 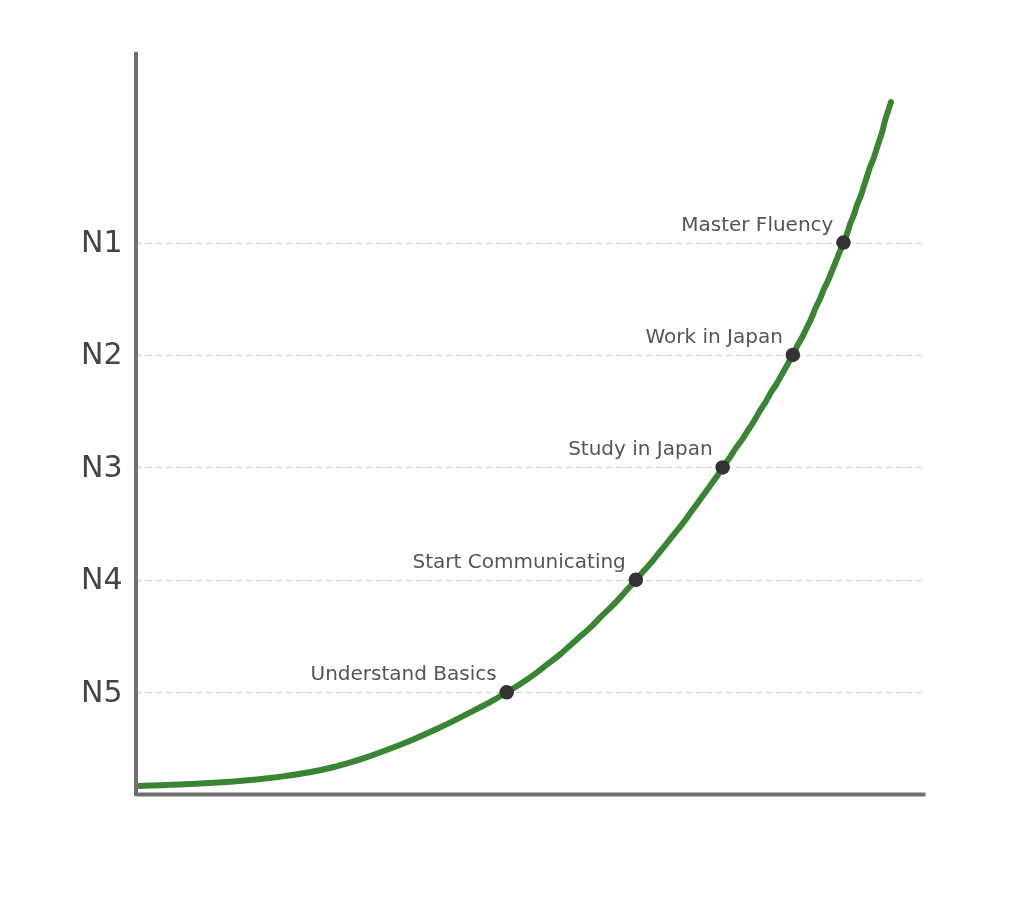 I want to click on annotation: Start Communicating, so click(x=519, y=560).